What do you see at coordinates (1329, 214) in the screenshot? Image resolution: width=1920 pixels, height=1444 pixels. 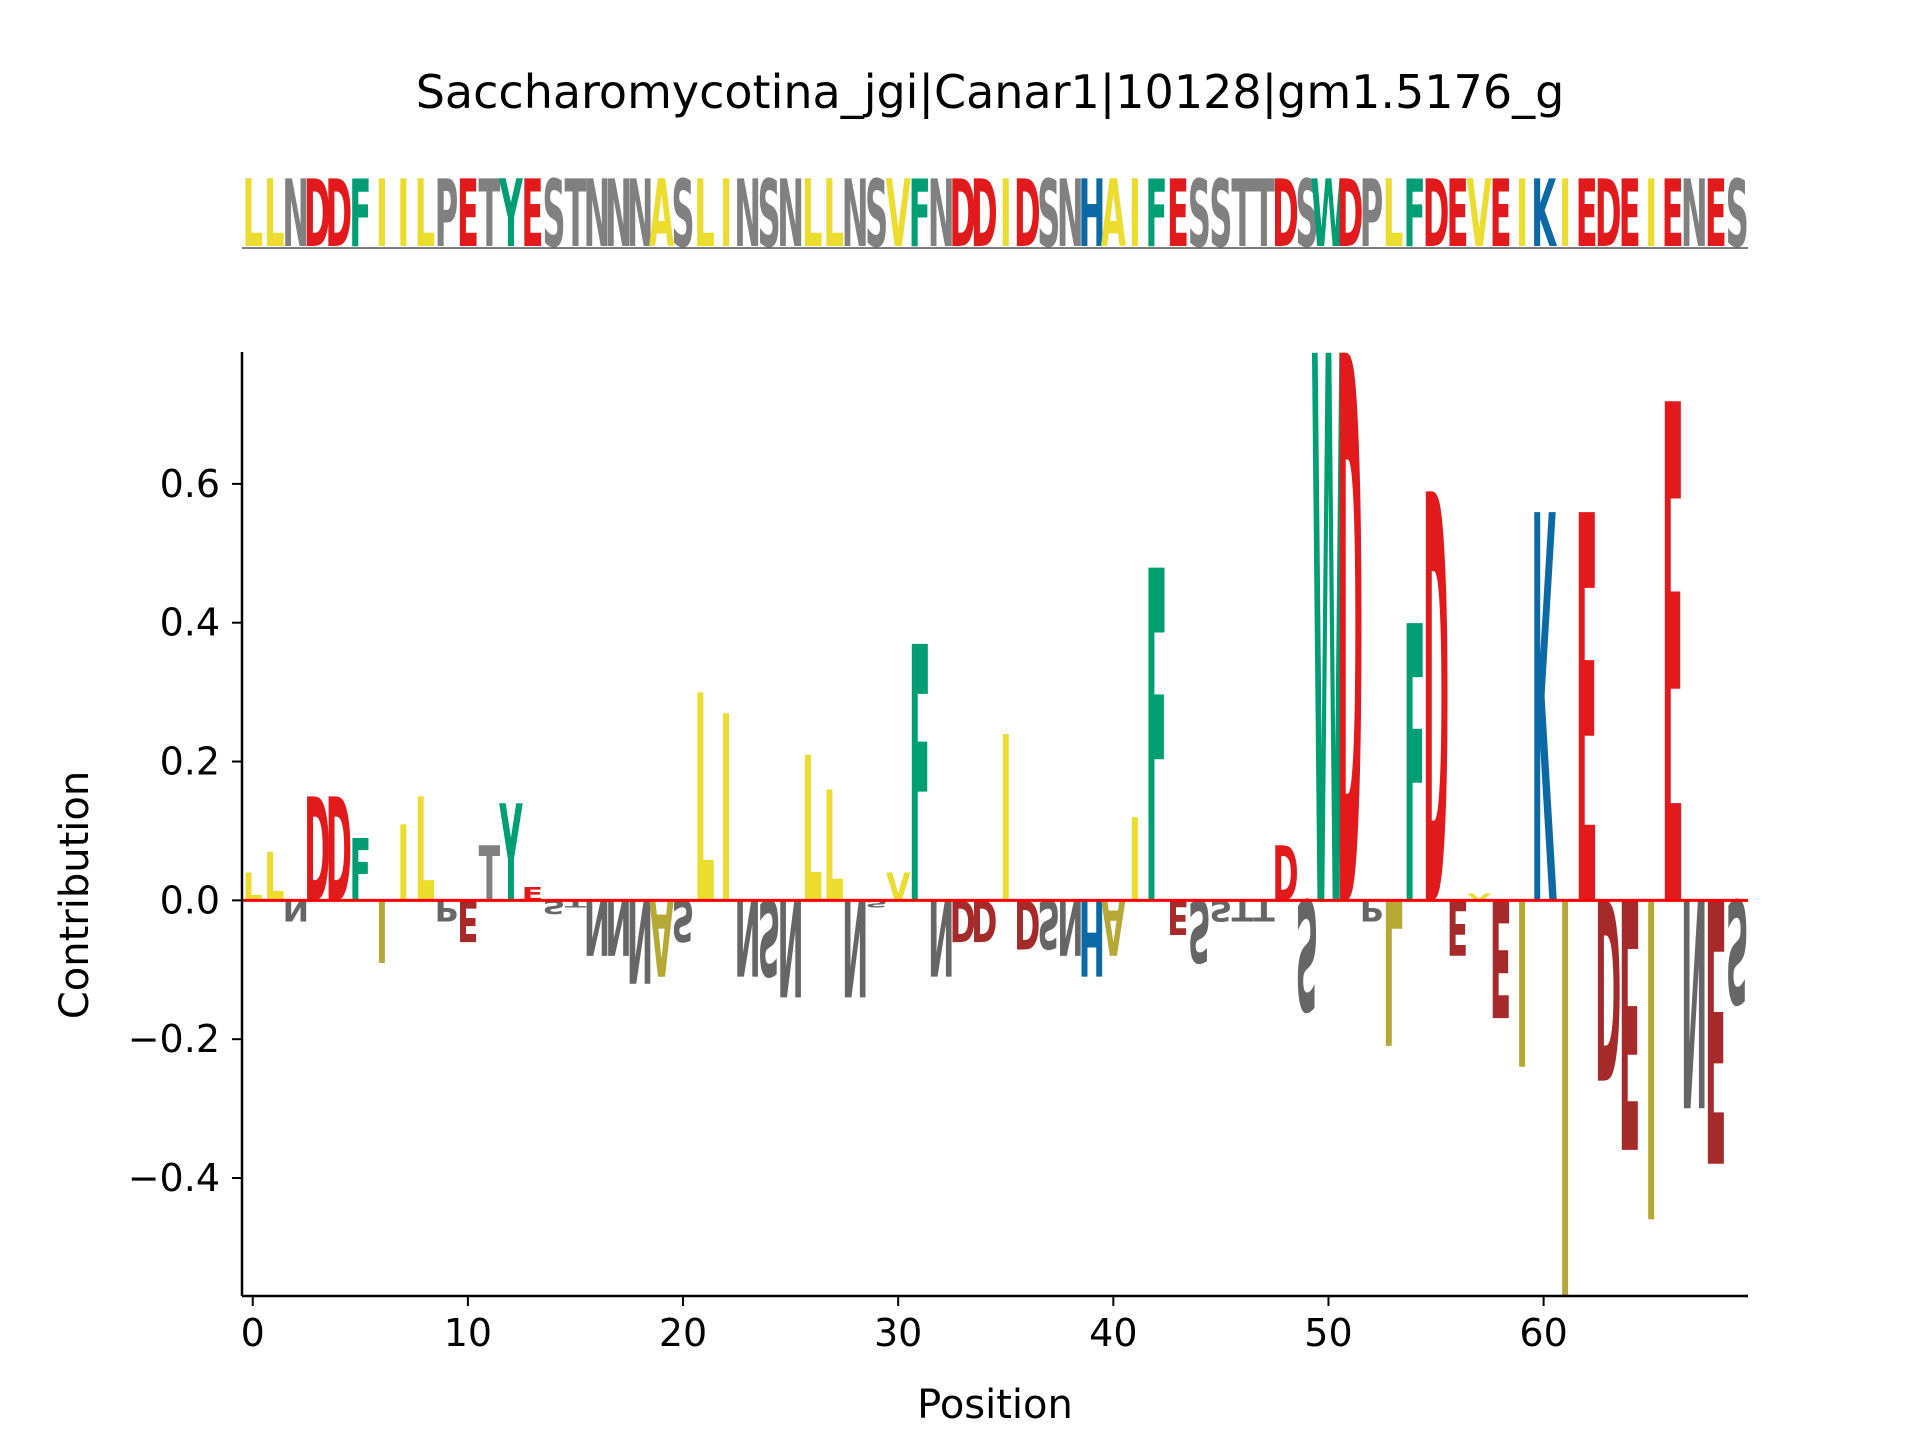 I see `sequence-logo-letter: W` at bounding box center [1329, 214].